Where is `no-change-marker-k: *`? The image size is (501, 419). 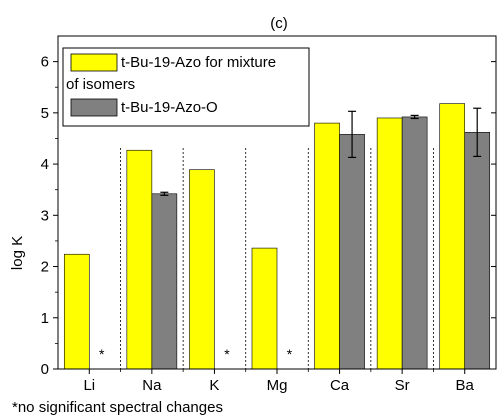 no-change-marker-k: * is located at coordinates (227, 354).